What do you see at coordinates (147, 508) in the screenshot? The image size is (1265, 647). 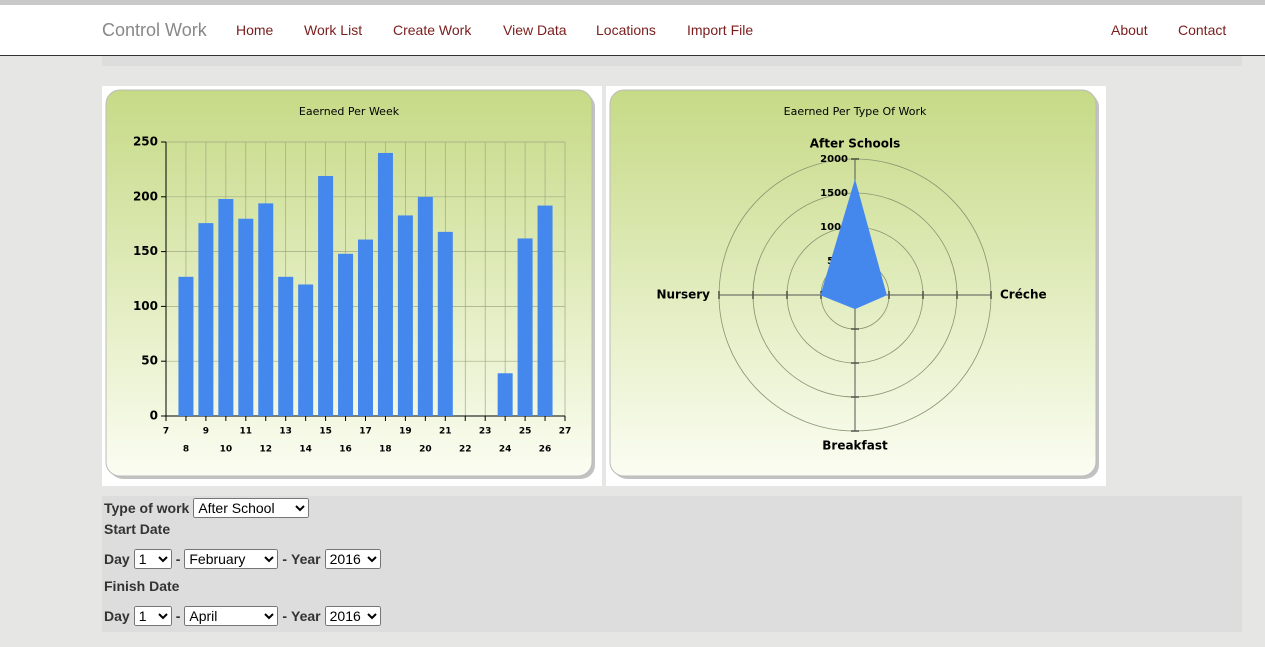 I see `label: Type of work` at bounding box center [147, 508].